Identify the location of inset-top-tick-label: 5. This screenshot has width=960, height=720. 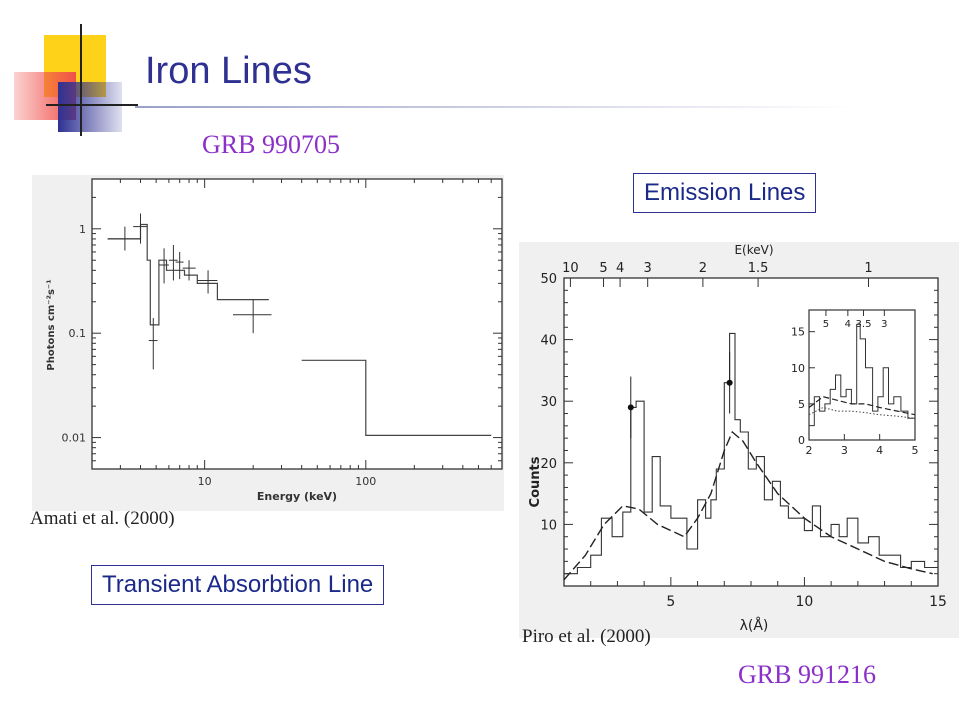
(826, 324).